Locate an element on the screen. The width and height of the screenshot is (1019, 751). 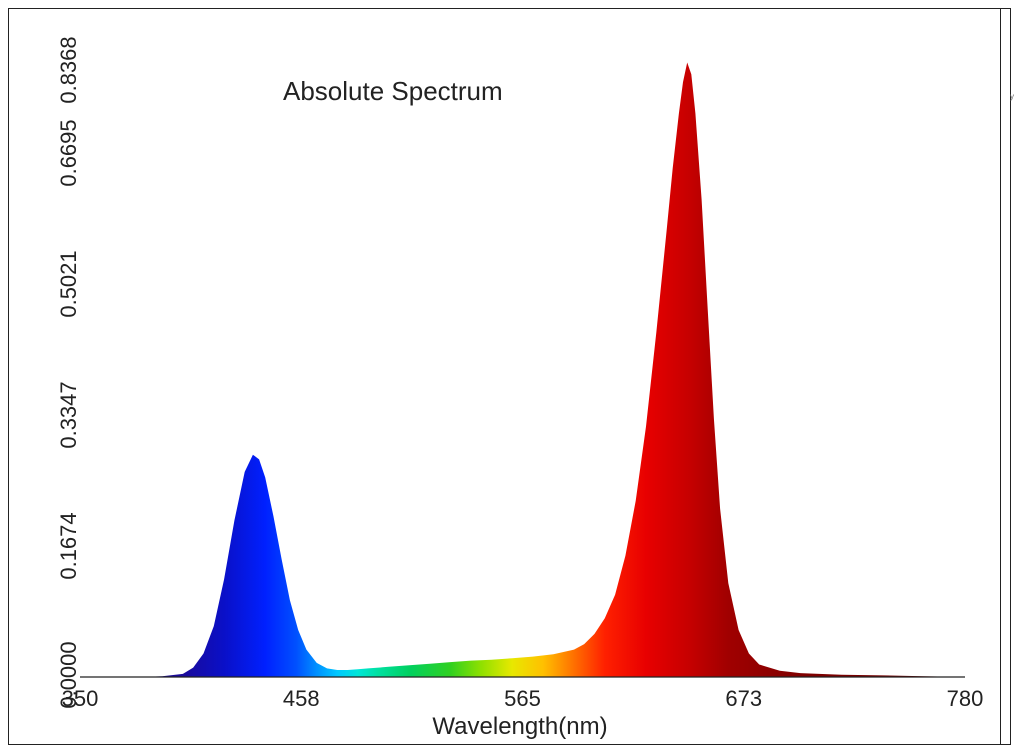
x-tick-label: 350 is located at coordinates (80, 698).